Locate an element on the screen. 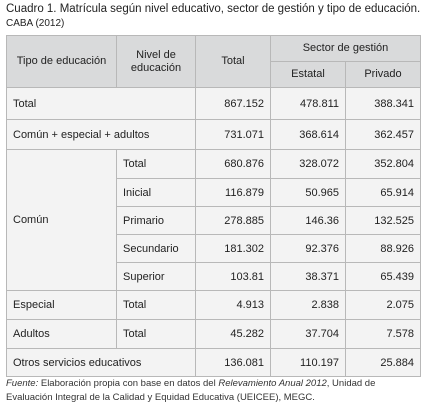 This screenshot has width=427, height=410. header-cell: Total is located at coordinates (233, 61).